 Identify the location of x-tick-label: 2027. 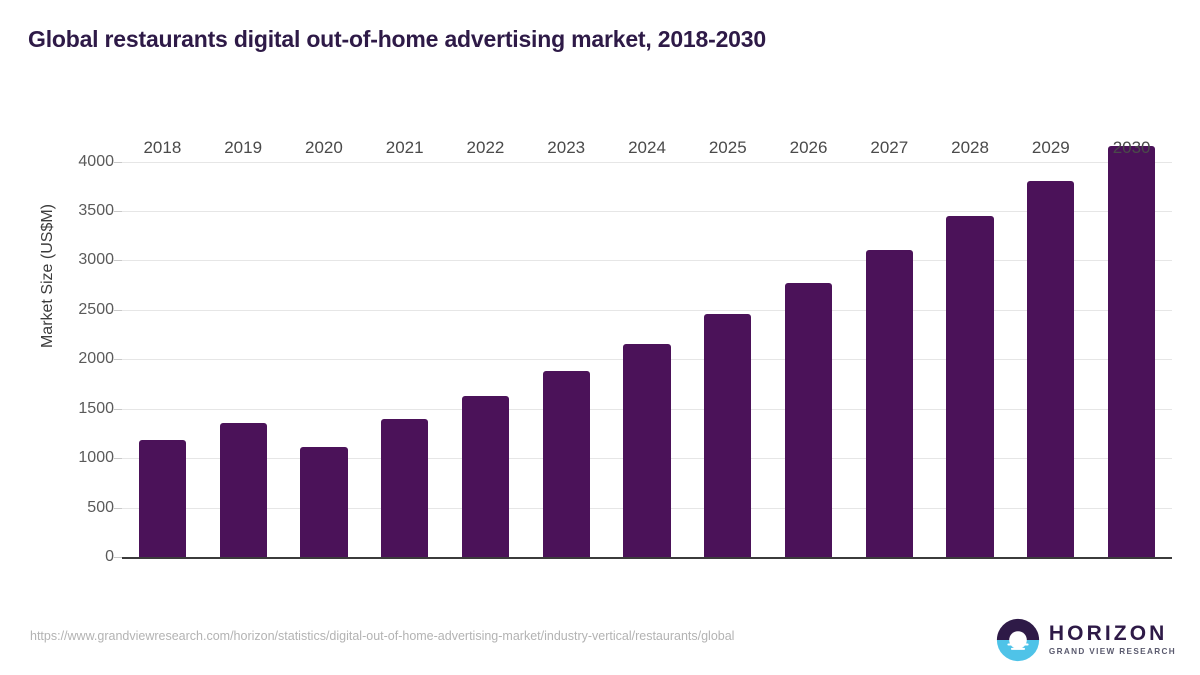
(889, 147).